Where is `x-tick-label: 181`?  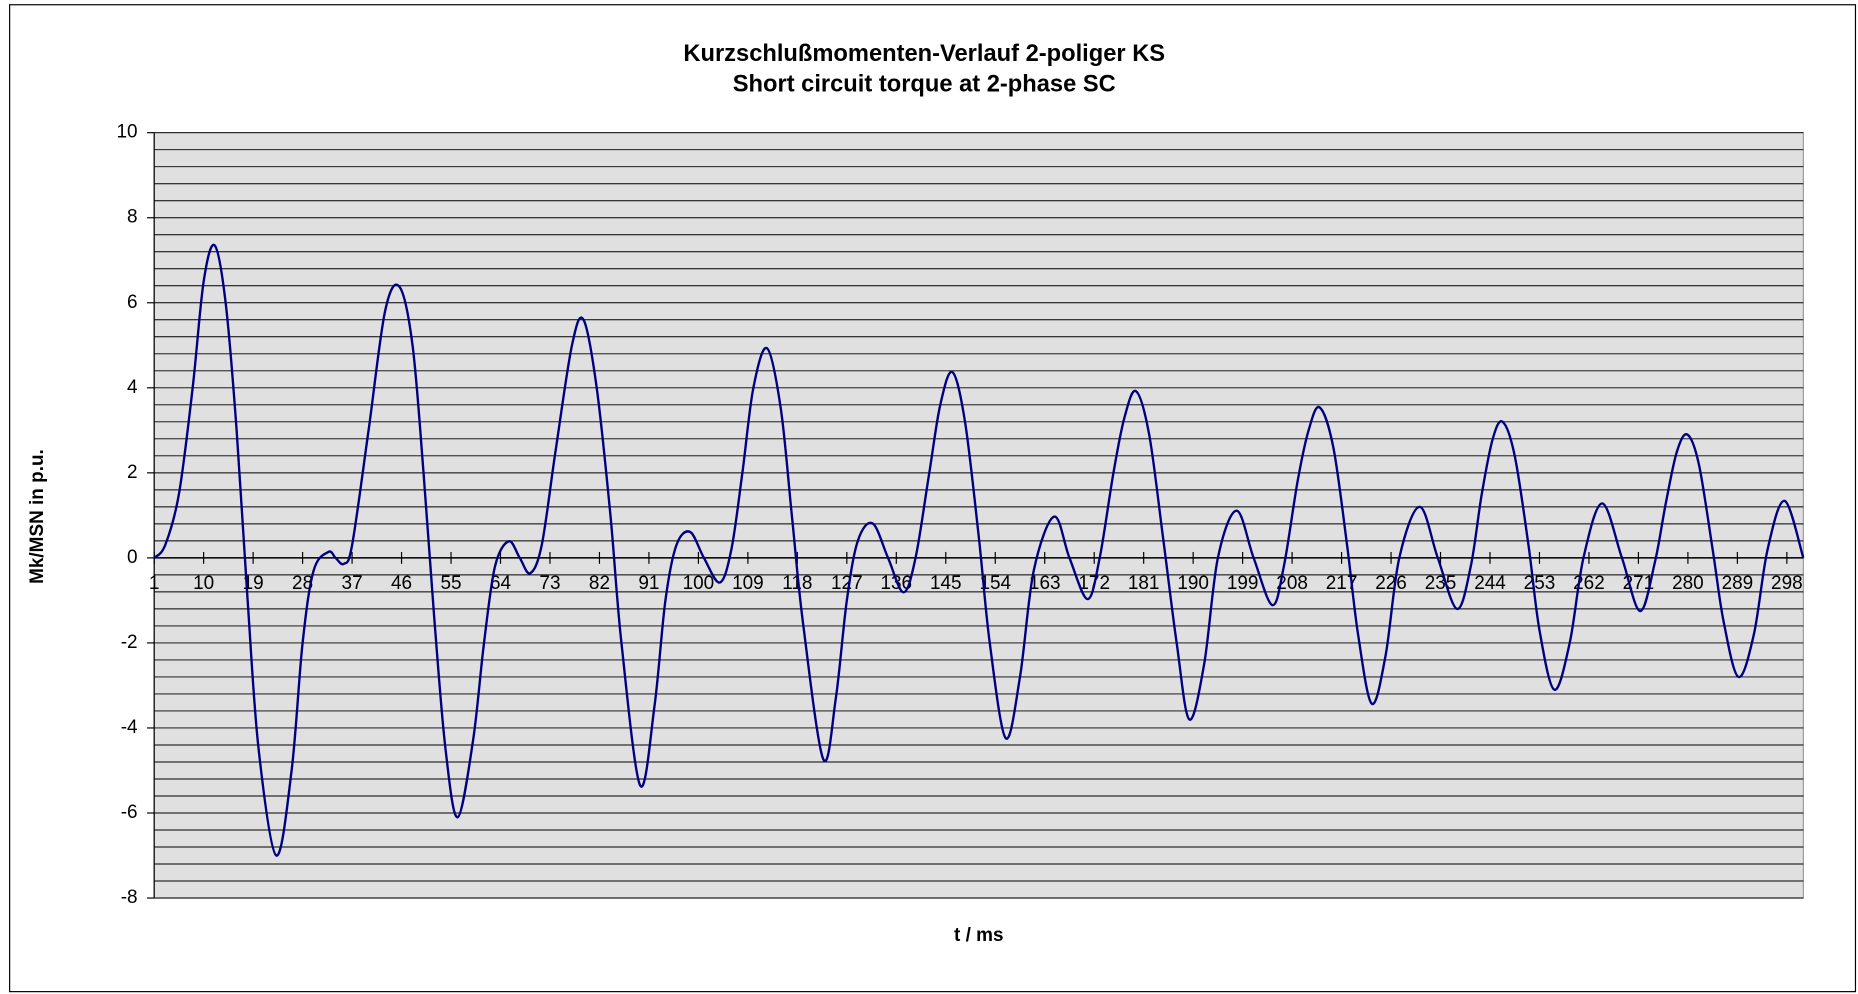
x-tick-label: 181 is located at coordinates (1144, 583).